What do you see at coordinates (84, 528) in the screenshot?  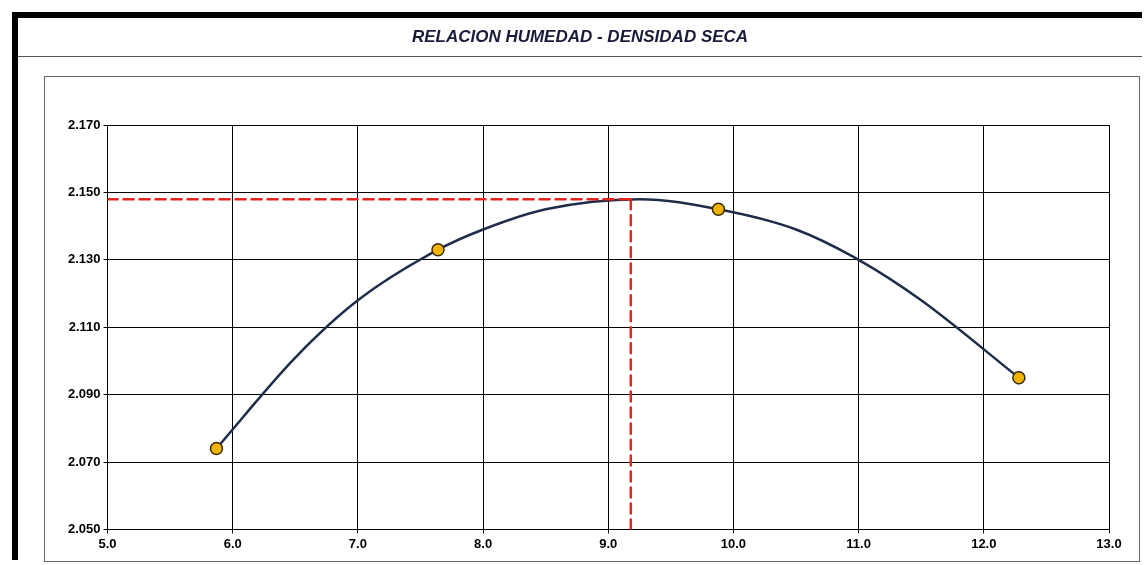 I see `y-tick-label: 2.050` at bounding box center [84, 528].